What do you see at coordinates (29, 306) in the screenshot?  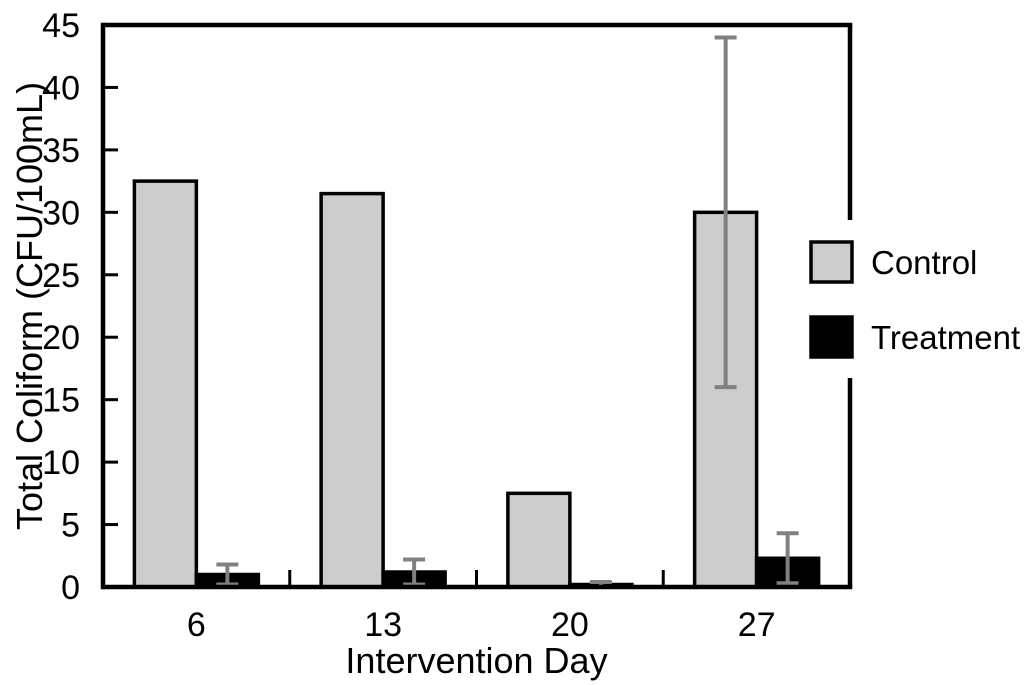 I see `y-axis-title: Total Coliform (CFU/100mL)` at bounding box center [29, 306].